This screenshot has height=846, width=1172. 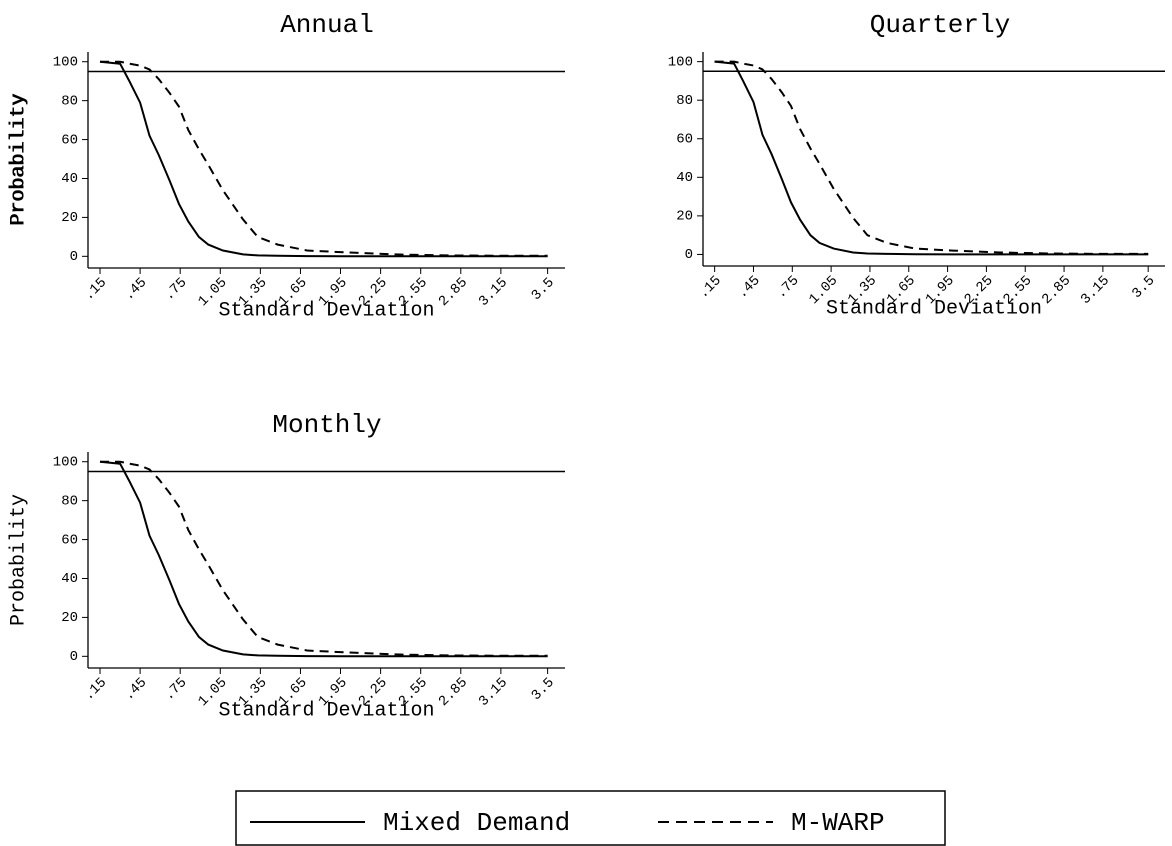 I want to click on chart-title: Monthly, so click(x=326, y=425).